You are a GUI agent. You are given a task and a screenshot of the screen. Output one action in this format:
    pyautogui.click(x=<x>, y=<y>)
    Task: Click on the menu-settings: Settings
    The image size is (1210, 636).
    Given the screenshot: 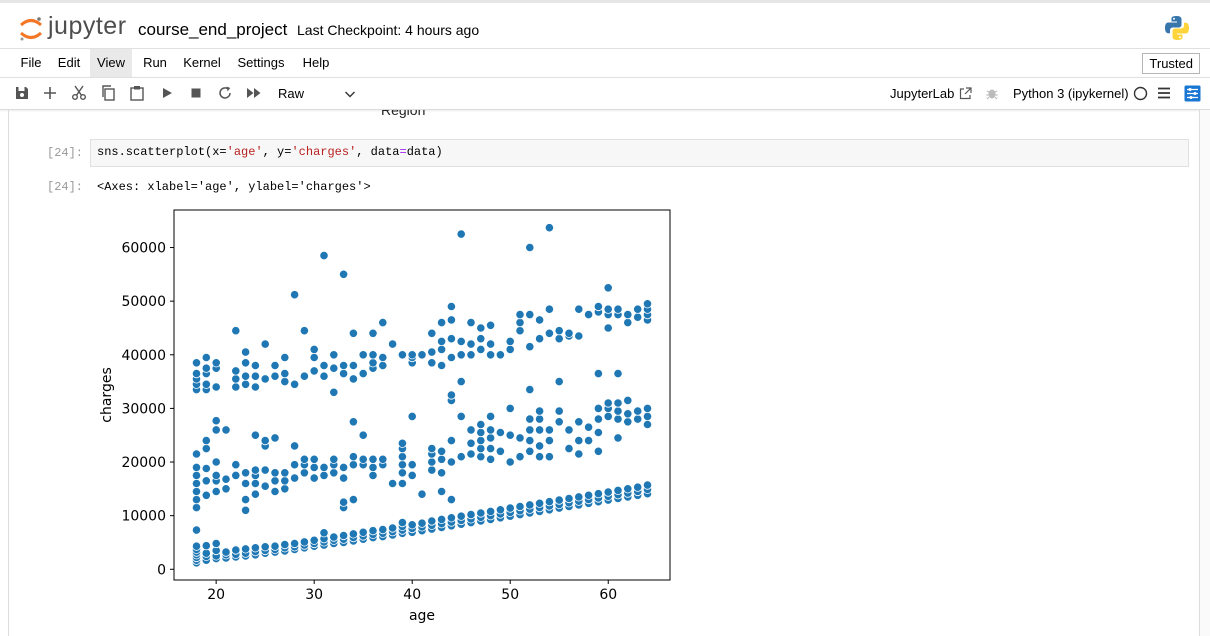 What is the action you would take?
    pyautogui.click(x=261, y=62)
    